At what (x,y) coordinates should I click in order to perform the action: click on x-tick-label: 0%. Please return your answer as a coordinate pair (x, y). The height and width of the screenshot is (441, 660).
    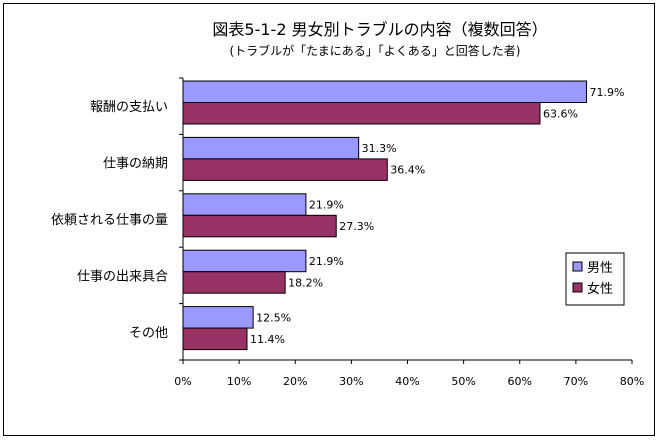
    Looking at the image, I should click on (182, 381).